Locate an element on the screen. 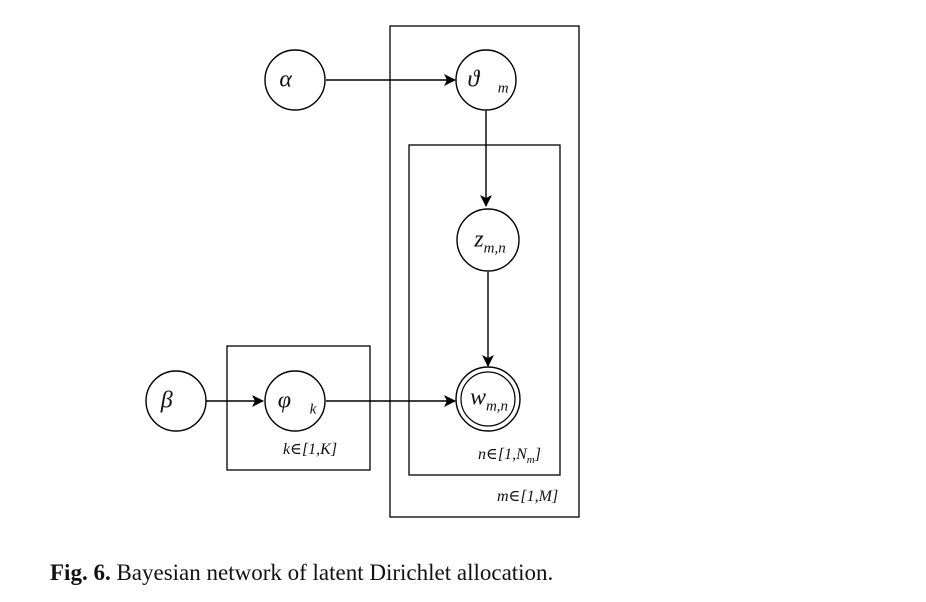 Image resolution: width=926 pixels, height=602 pixels. plate-m-label: m∈[1,M] is located at coordinates (528, 496).